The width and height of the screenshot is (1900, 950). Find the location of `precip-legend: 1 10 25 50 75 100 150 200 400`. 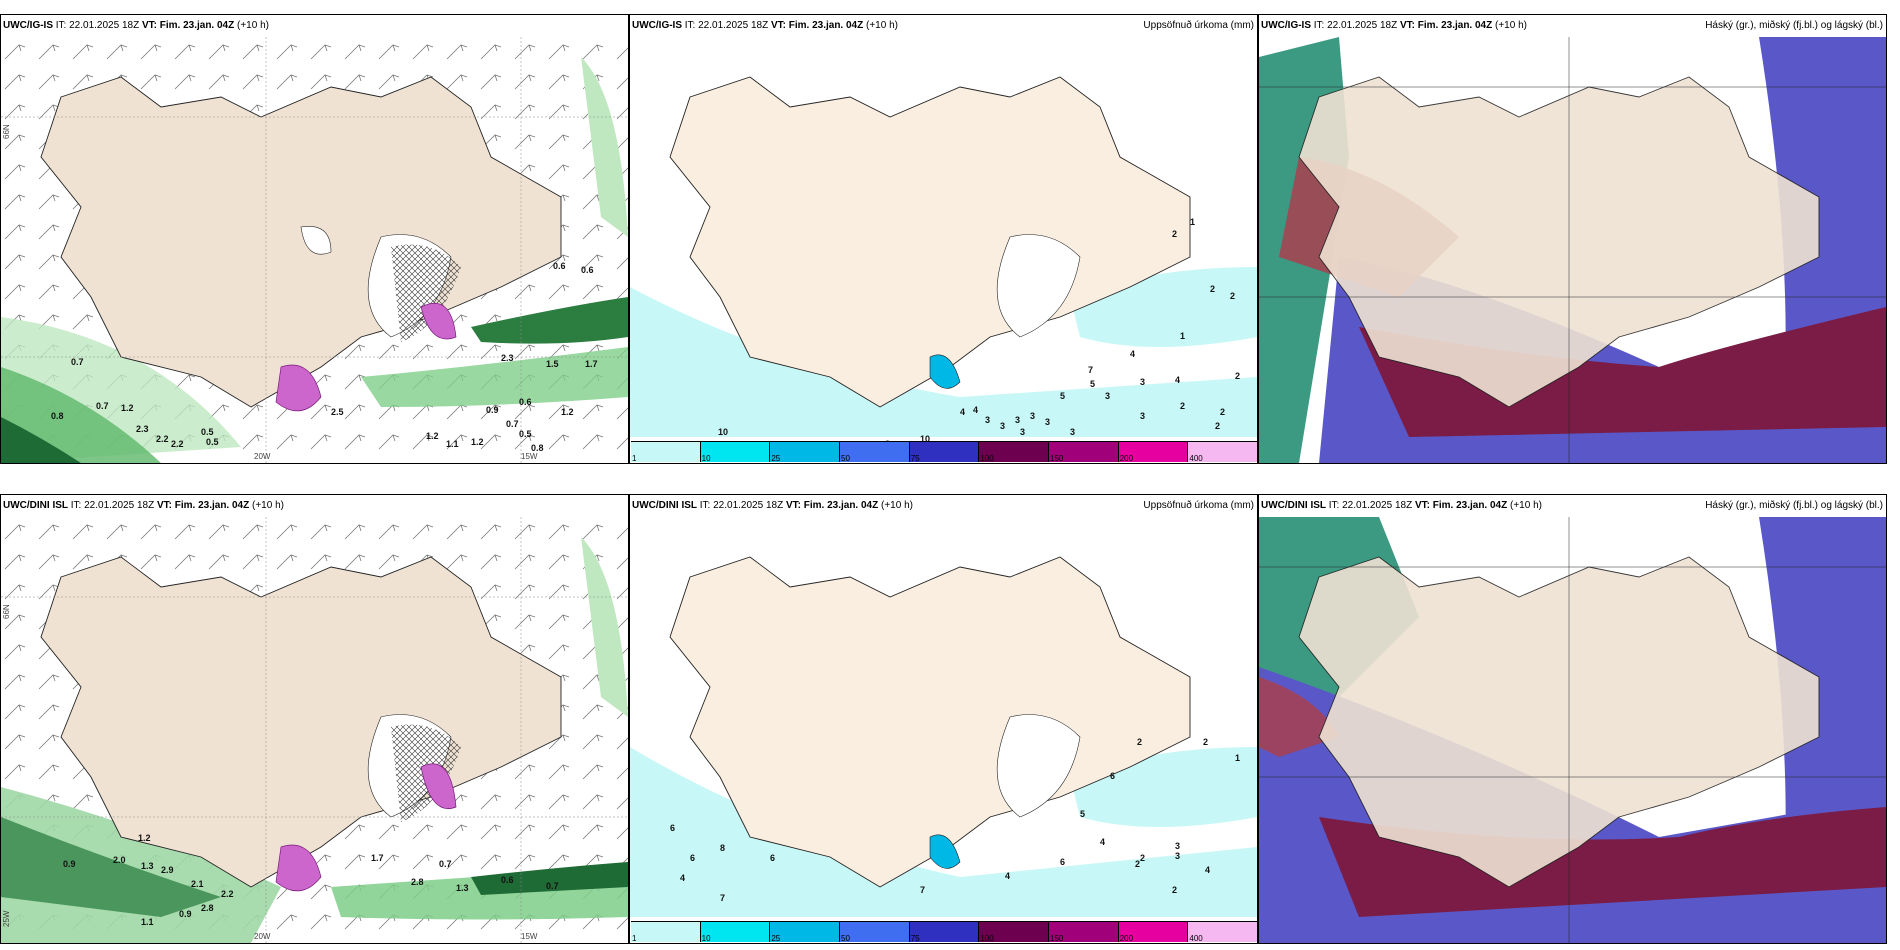

precip-legend: 1 10 25 50 75 100 150 200 400 is located at coordinates (944, 452).